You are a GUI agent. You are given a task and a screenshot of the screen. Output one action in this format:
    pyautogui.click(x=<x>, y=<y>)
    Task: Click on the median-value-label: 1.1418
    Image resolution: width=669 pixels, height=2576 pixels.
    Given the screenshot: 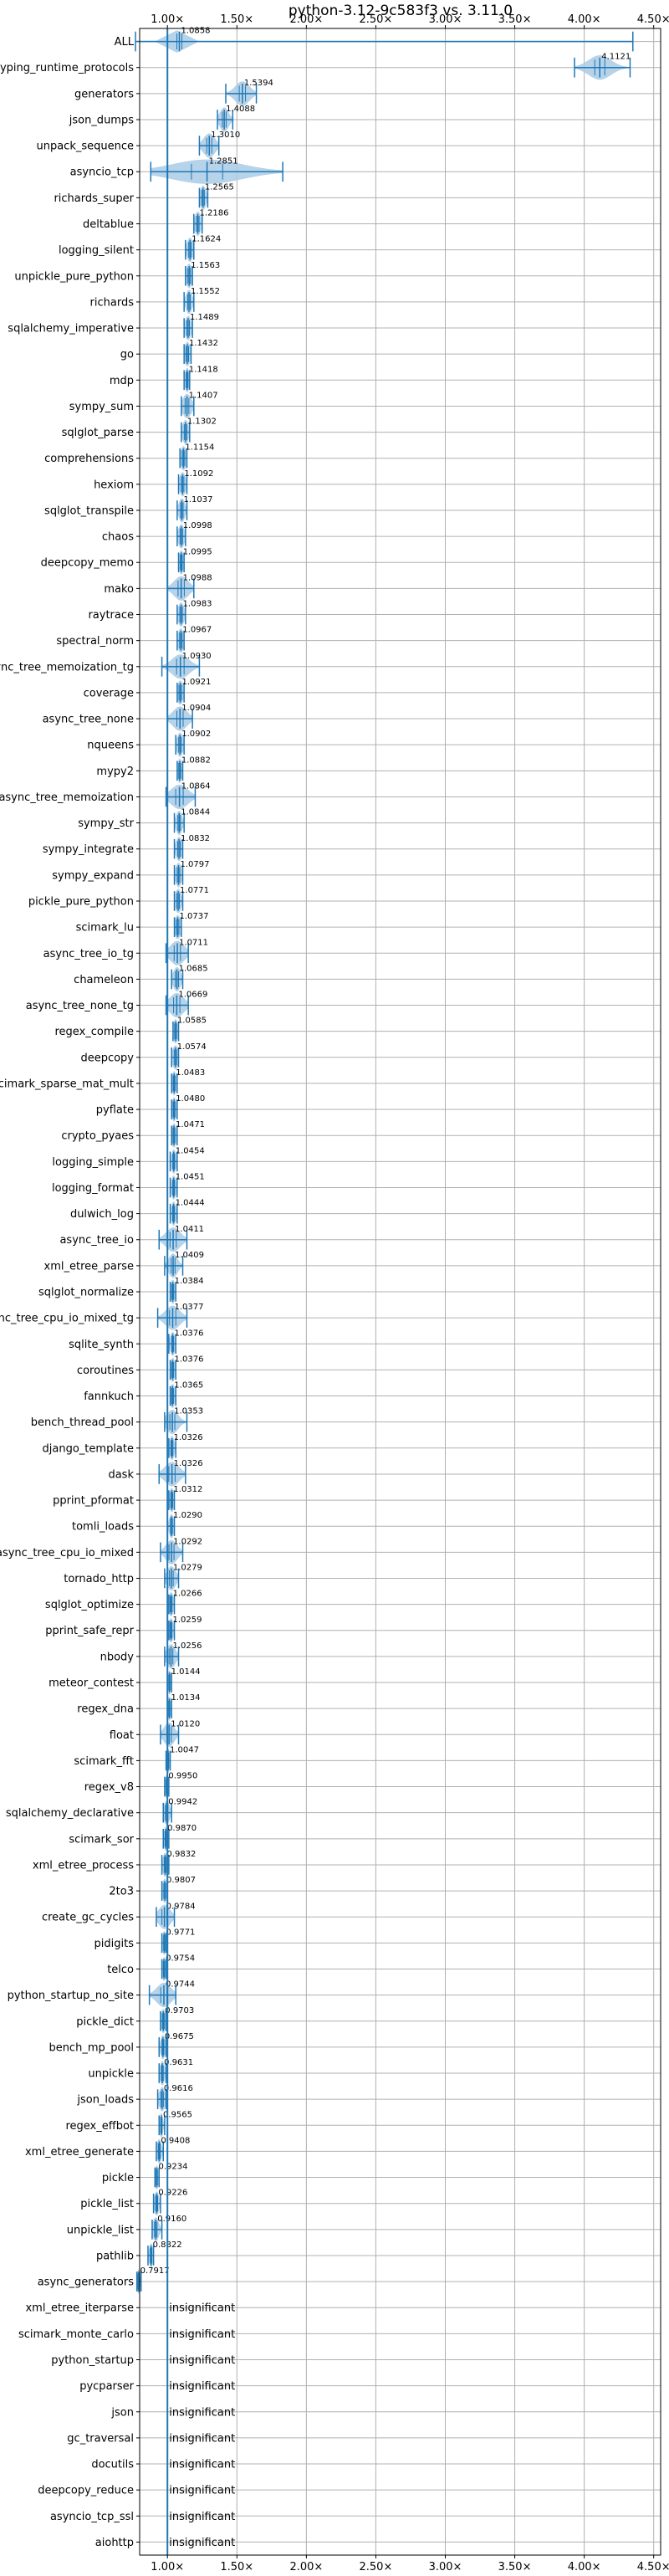 What is the action you would take?
    pyautogui.click(x=204, y=370)
    